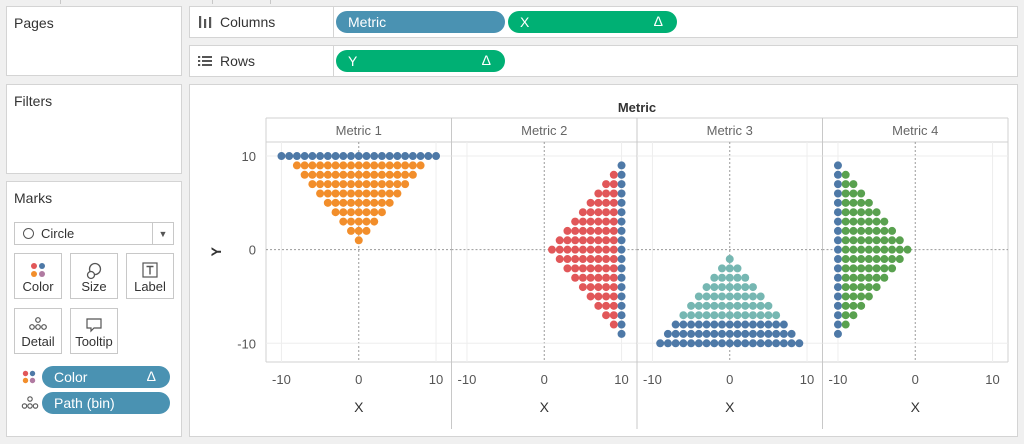 The height and width of the screenshot is (444, 1024). Describe the element at coordinates (94, 276) in the screenshot. I see `size-button: Size` at that location.